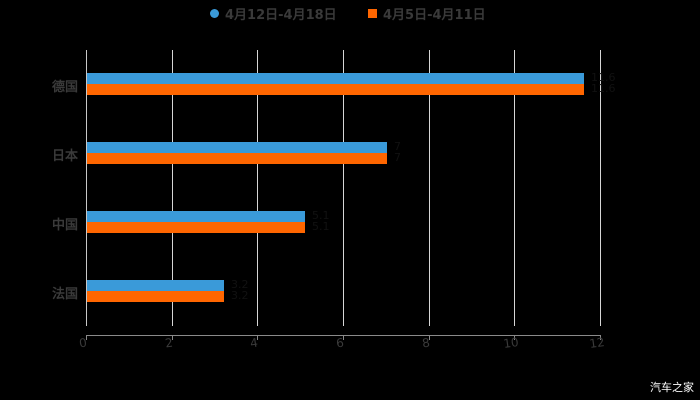 The image size is (700, 400). Describe the element at coordinates (64, 156) in the screenshot. I see `y-category-label: 日本` at that location.